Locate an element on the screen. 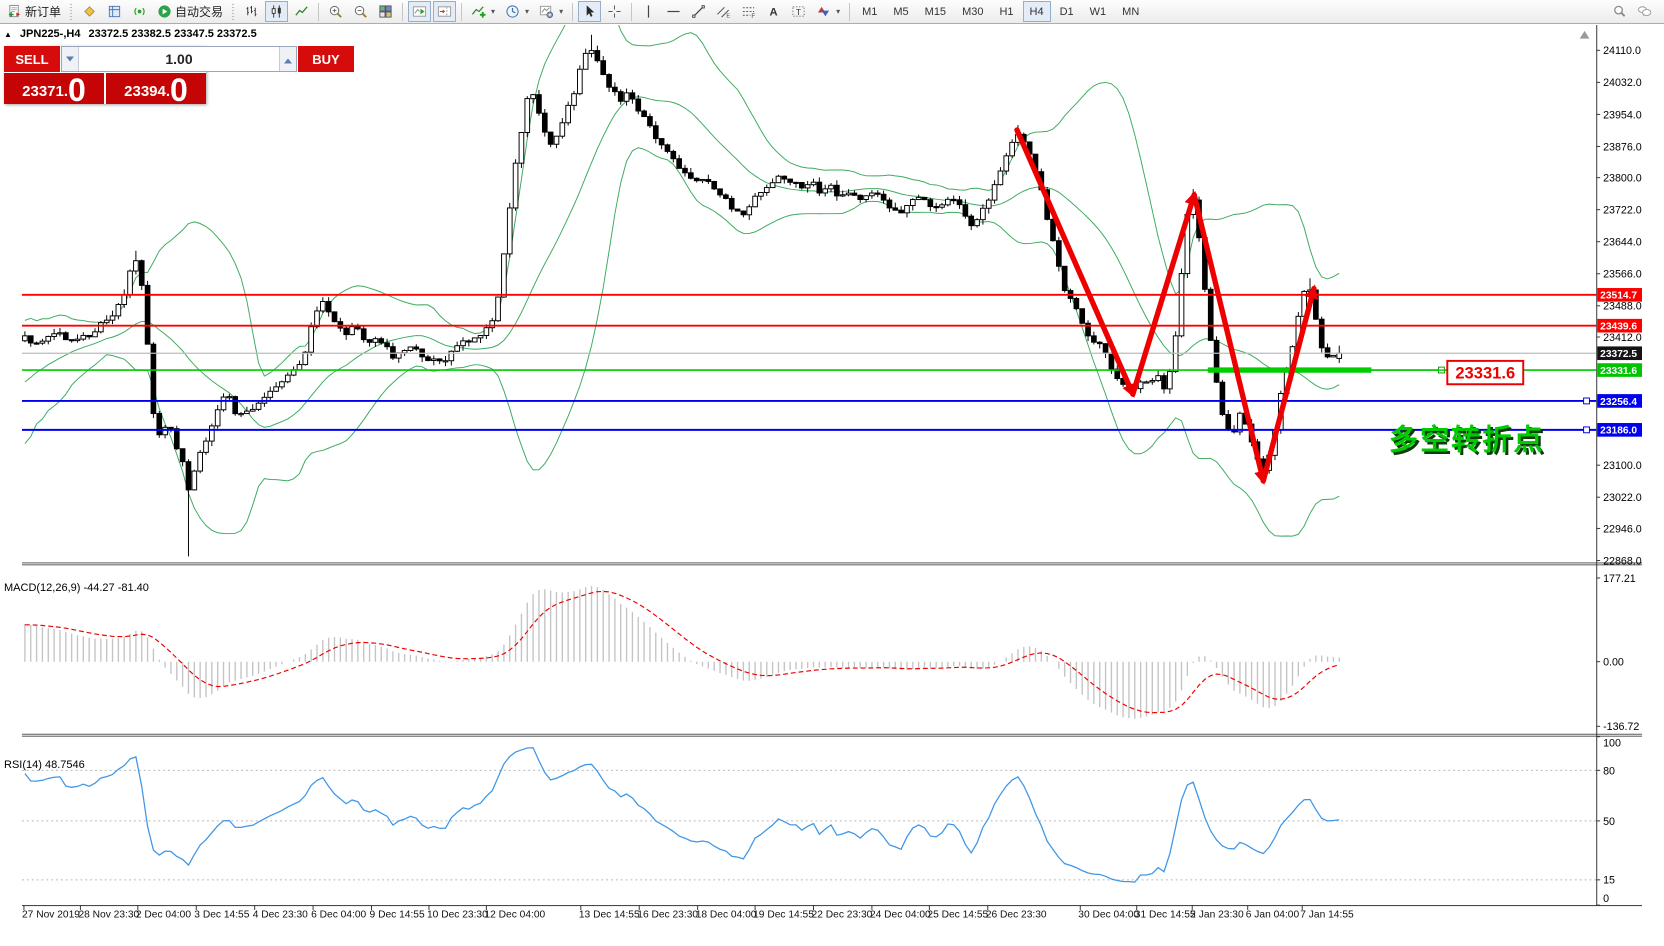 The height and width of the screenshot is (946, 1664). auto-trading-button: 自动交易 is located at coordinates (190, 11).